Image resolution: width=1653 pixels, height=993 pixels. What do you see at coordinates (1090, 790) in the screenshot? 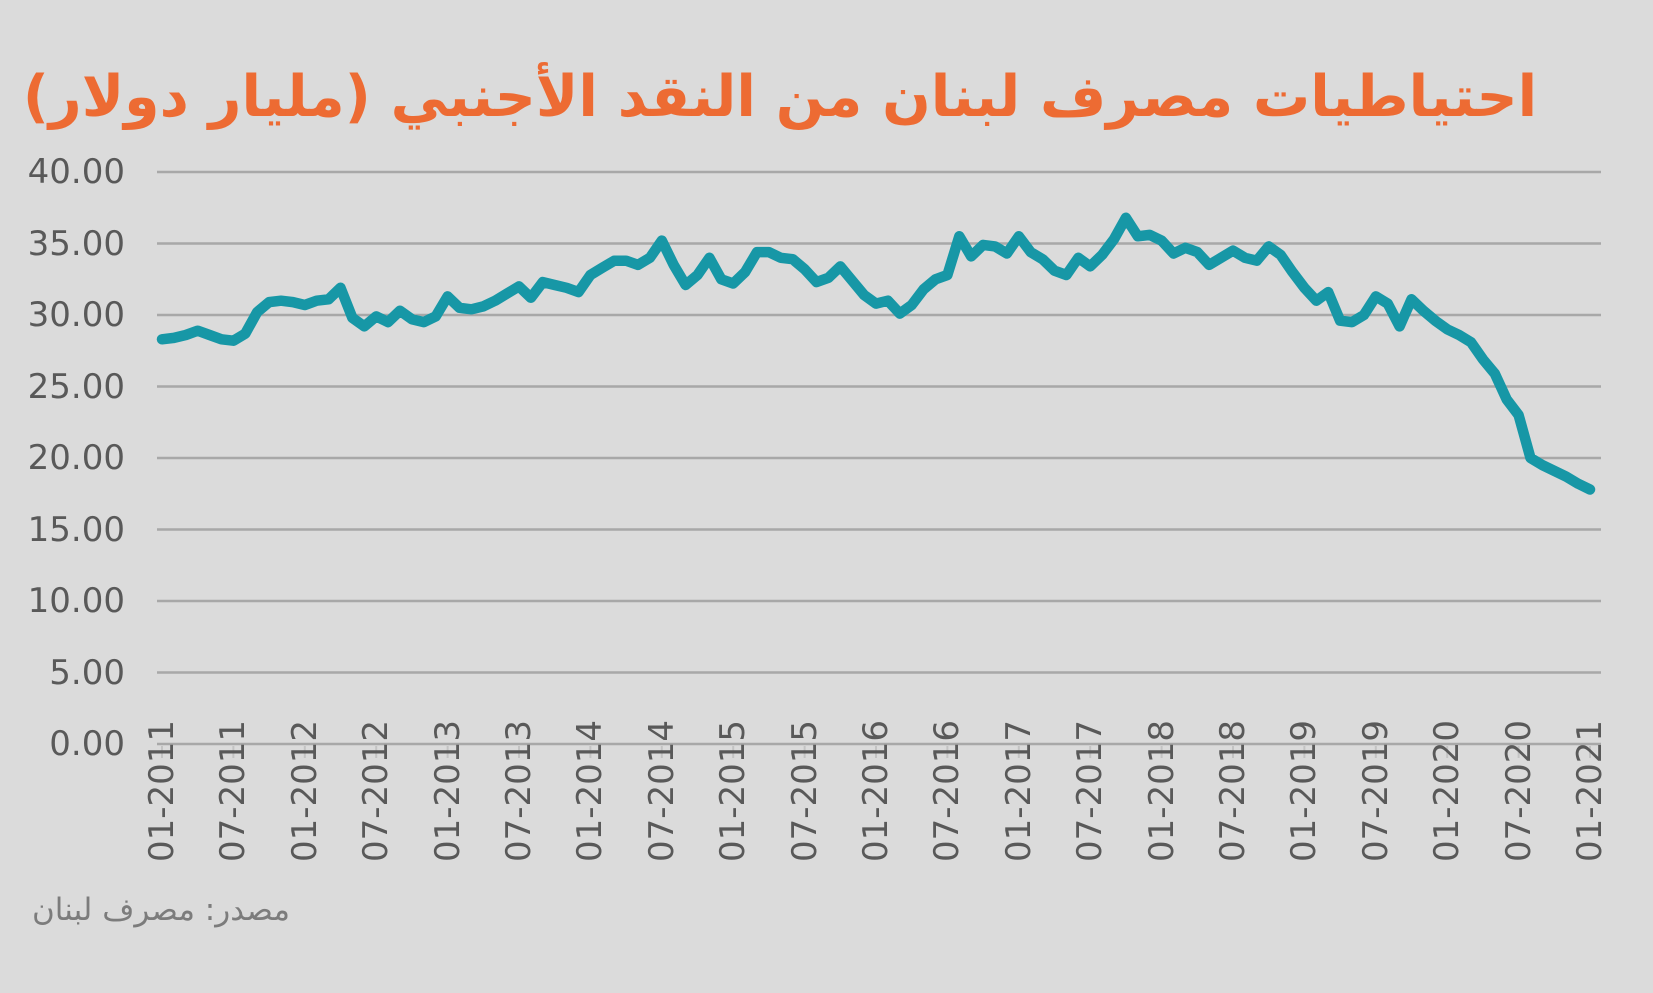
I see `x-axis-label: 07-2017` at bounding box center [1090, 790].